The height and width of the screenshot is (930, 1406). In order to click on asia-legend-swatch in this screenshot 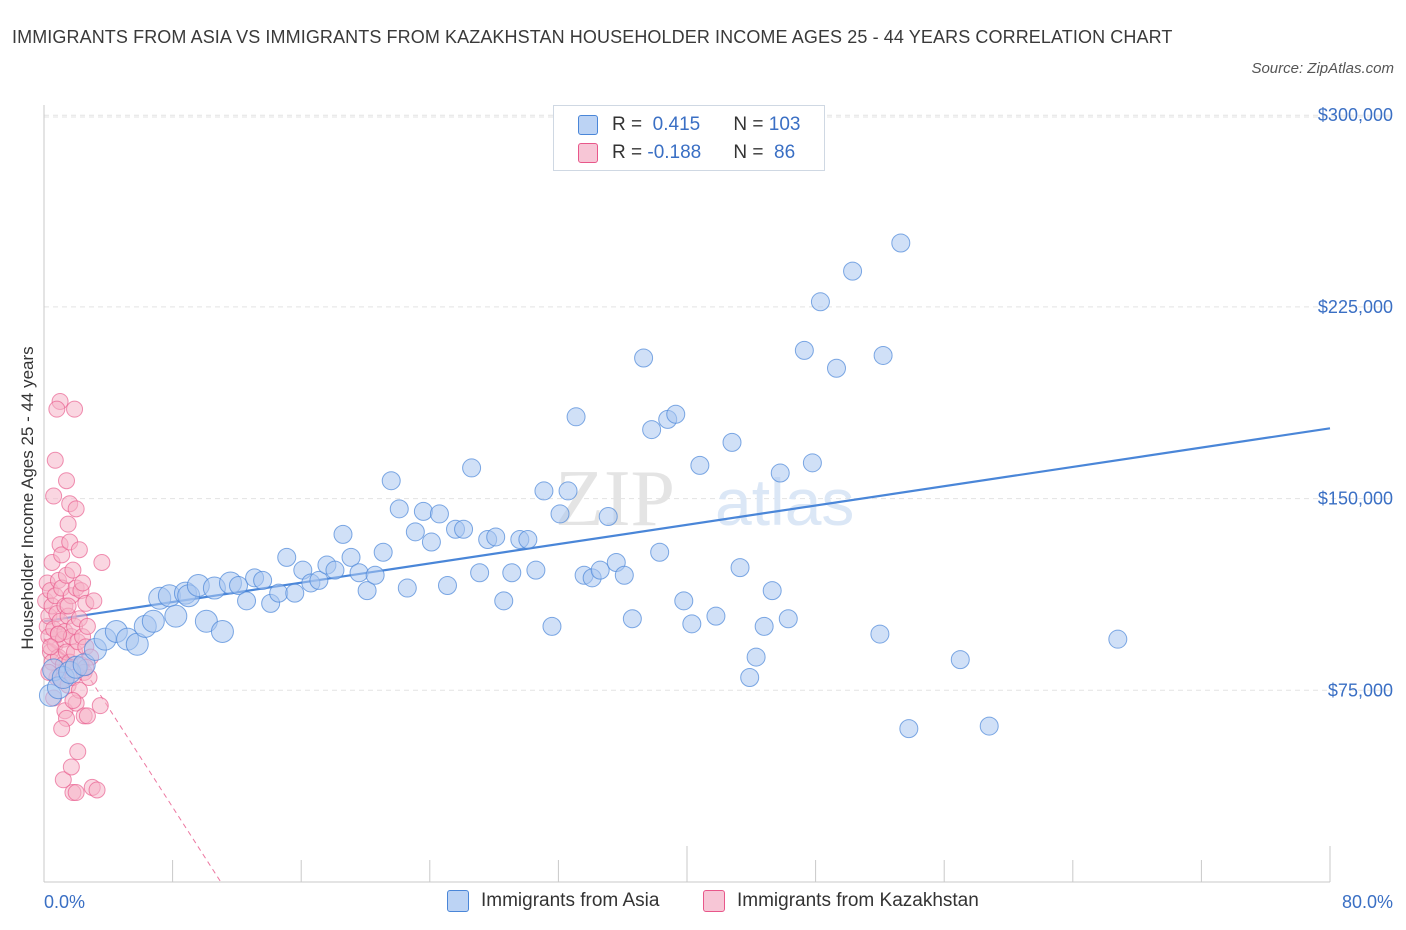, I will do `click(458, 901)`.